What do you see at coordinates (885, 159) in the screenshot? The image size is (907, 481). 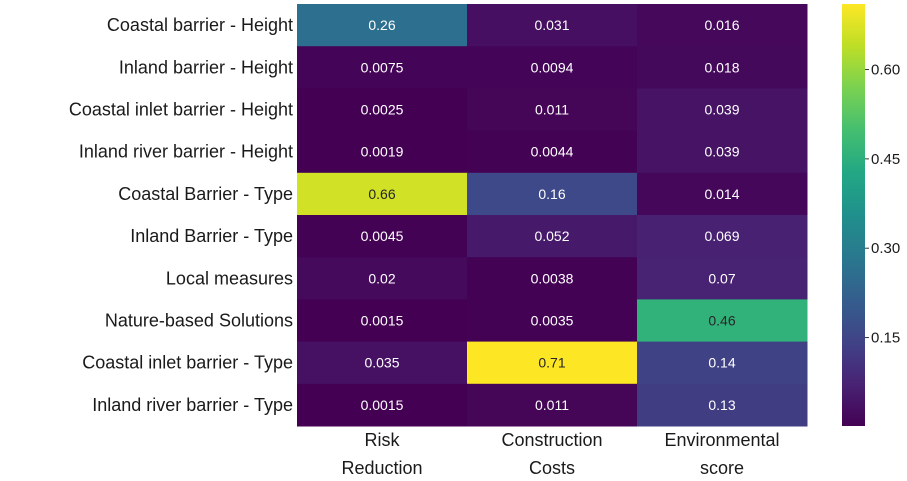 I see `colorbar-tick-label: 0.45` at bounding box center [885, 159].